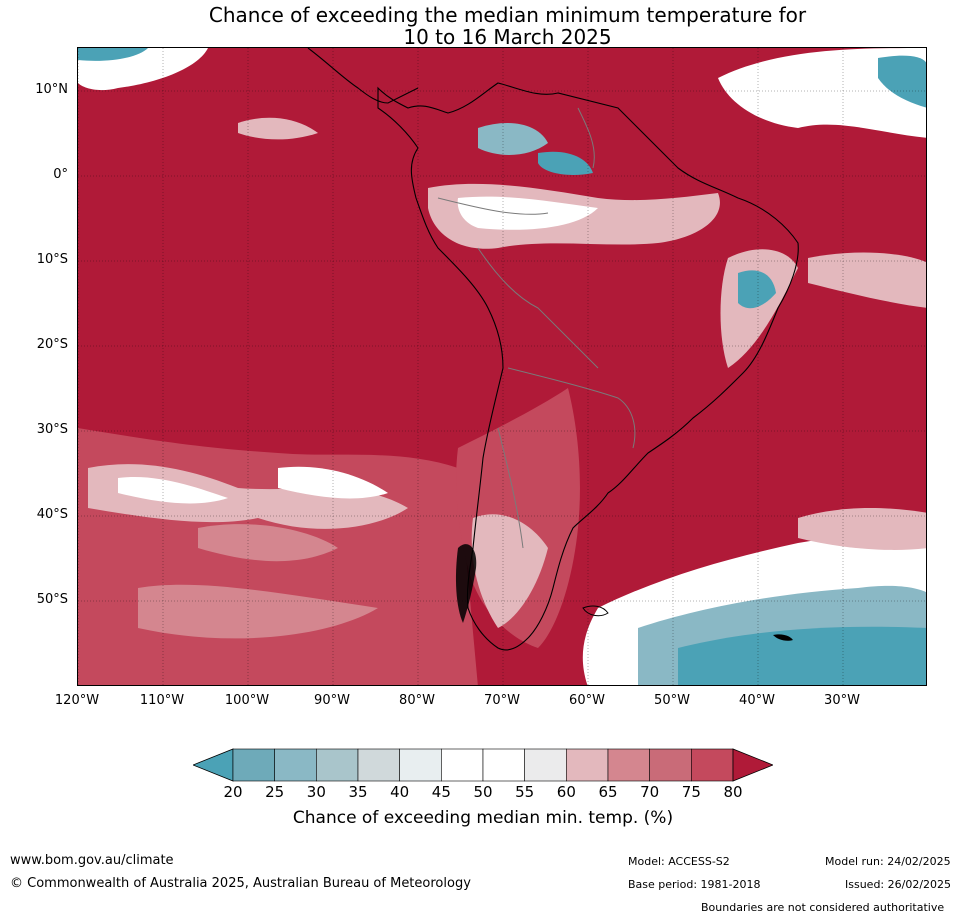 The height and width of the screenshot is (919, 965). Describe the element at coordinates (536, 328) in the screenshot. I see `country-borders` at that location.